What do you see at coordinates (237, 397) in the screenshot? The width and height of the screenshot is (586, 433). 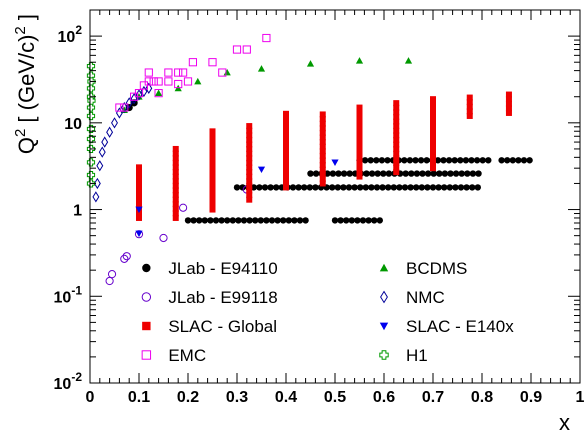 I see `x-tick-label: 0.3` at bounding box center [237, 397].